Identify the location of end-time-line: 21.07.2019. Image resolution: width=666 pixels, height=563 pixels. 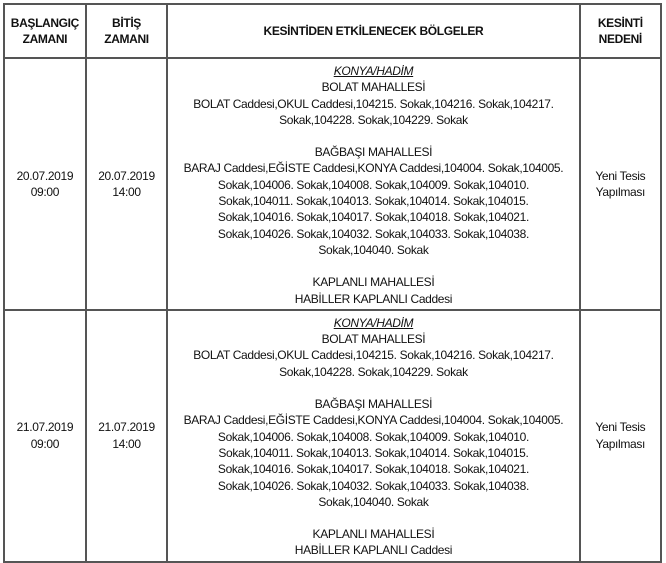
(126, 427).